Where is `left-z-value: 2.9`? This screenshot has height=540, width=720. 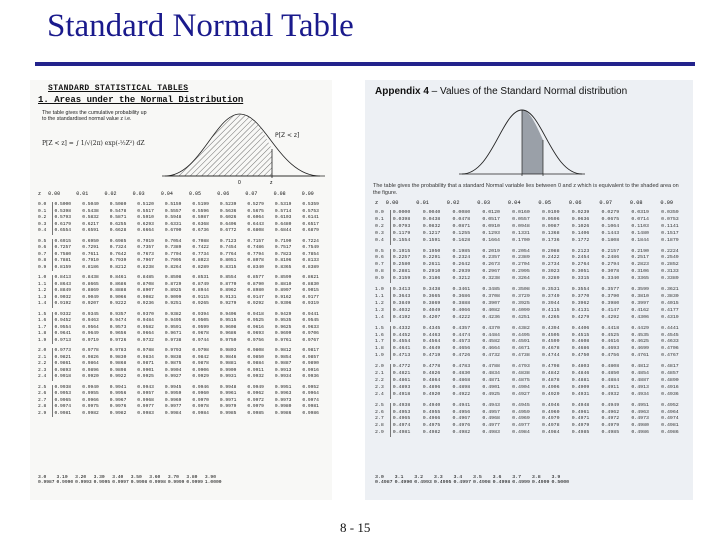
left-z-value: 2.9 is located at coordinates (42, 413).